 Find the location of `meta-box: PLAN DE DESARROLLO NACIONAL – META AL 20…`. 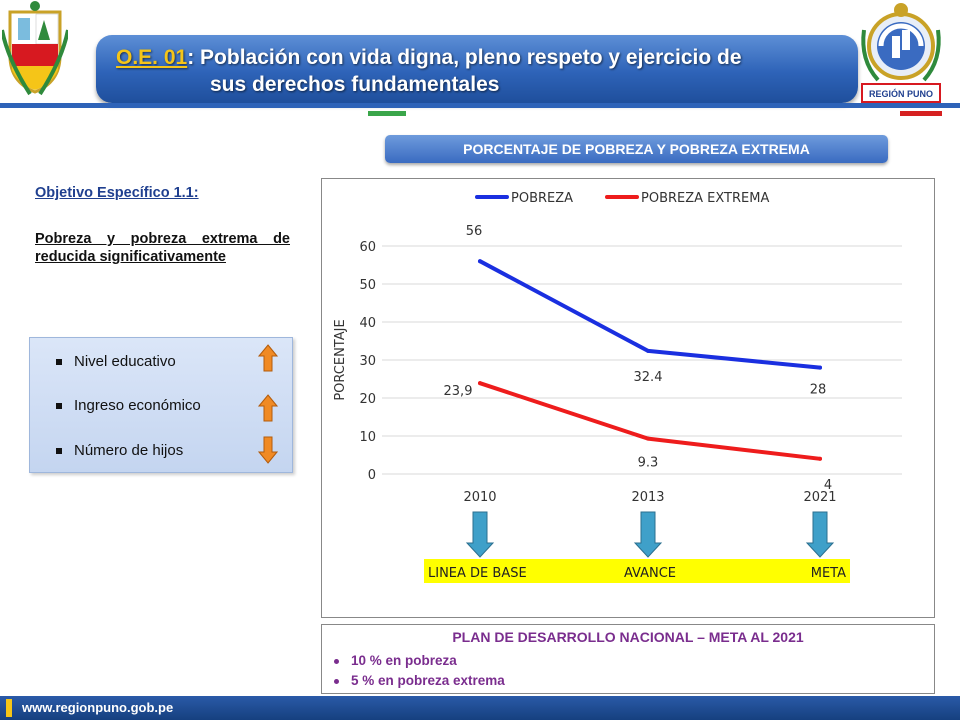

meta-box: PLAN DE DESARROLLO NACIONAL – META AL 20… is located at coordinates (628, 659).